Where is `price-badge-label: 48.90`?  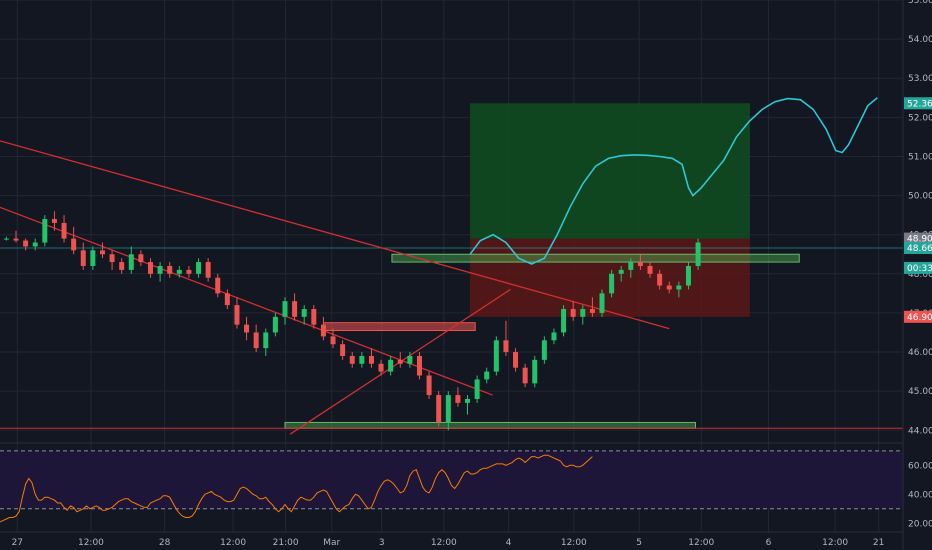
price-badge-label: 48.90 is located at coordinates (919, 240).